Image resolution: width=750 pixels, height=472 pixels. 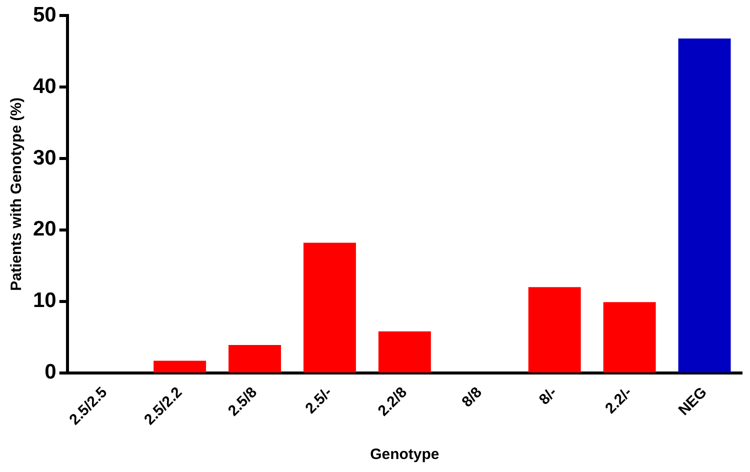 What do you see at coordinates (17, 194) in the screenshot?
I see `y-axis-title: Patients with Genotype (%)` at bounding box center [17, 194].